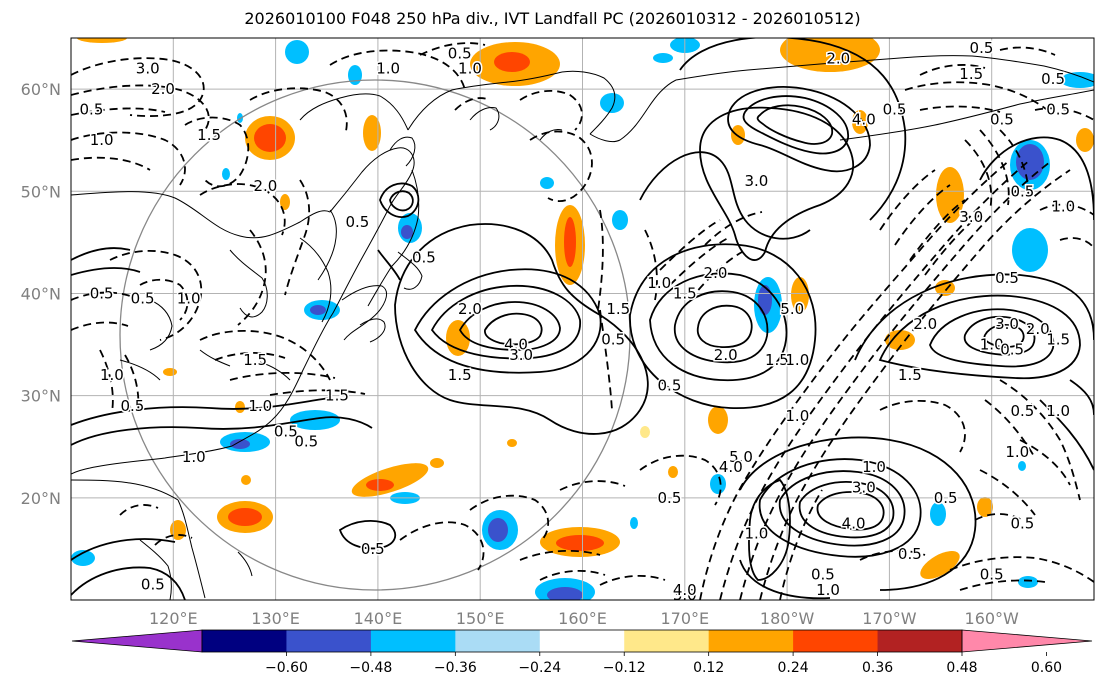 The height and width of the screenshot is (692, 1105). I want to click on colorbar-tick-label: −0.60, so click(286, 668).